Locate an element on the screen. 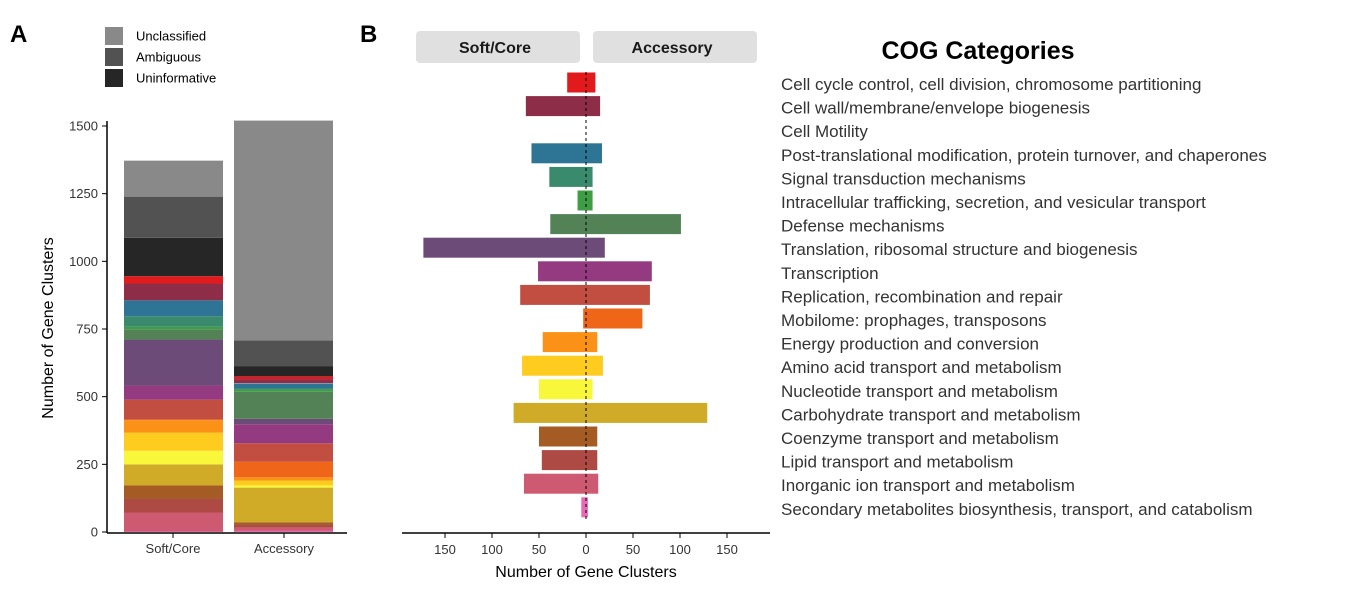 Image resolution: width=1350 pixels, height=600 pixels. bar-segment-accessory-unclassified is located at coordinates (283, 230).